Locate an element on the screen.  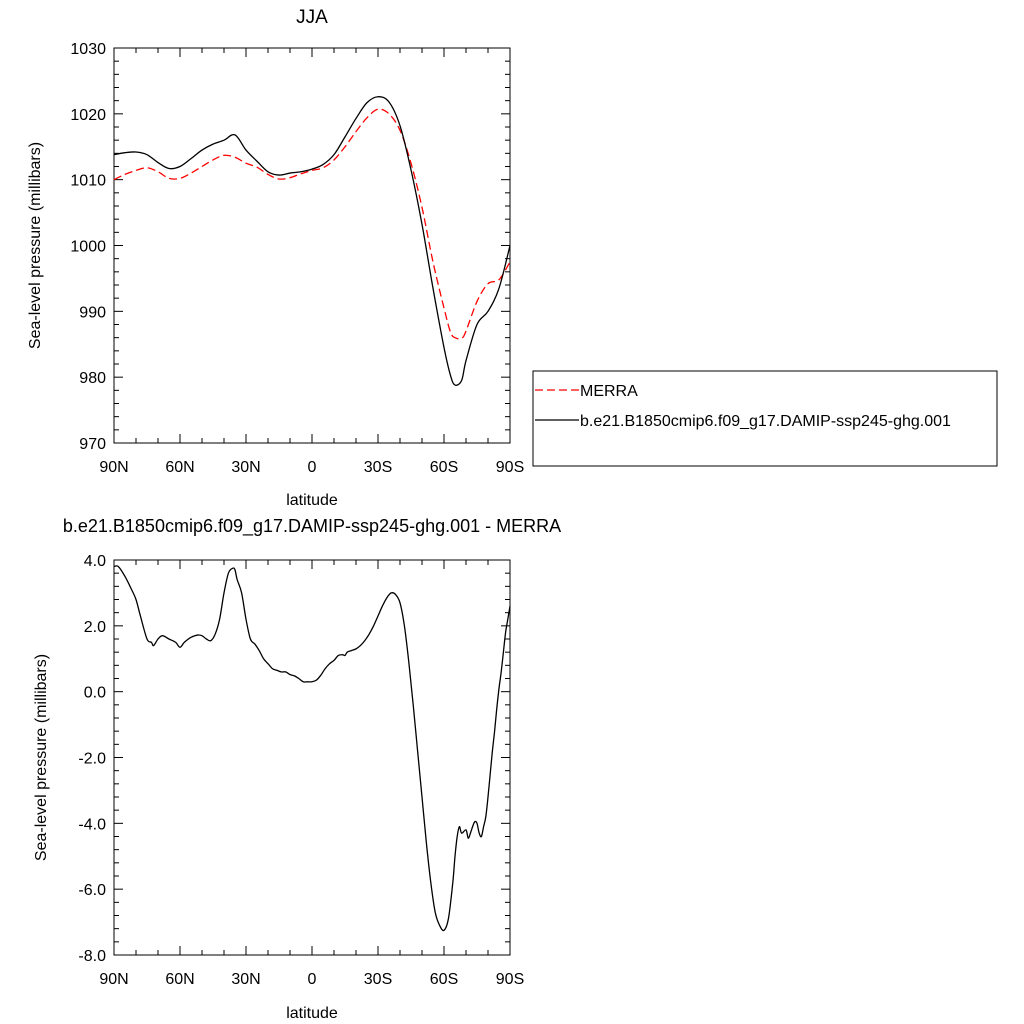
chart-title: JJA is located at coordinates (312, 17).